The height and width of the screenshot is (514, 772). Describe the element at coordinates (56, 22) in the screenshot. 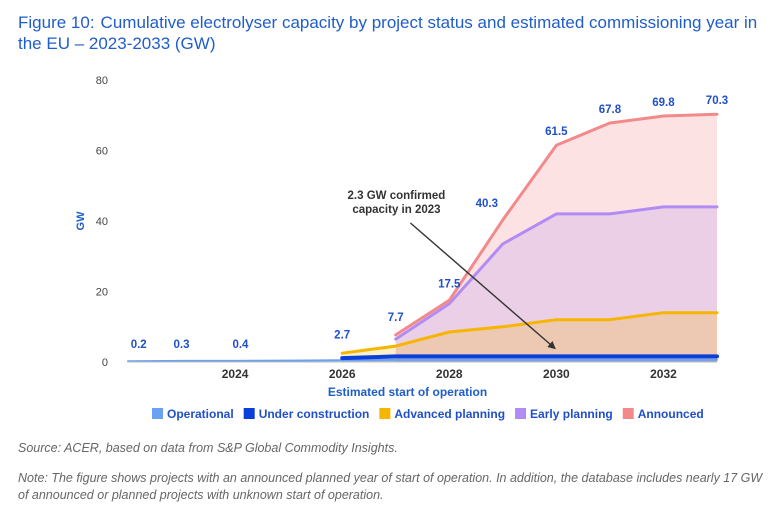

I see `figure-label: Figure 10:` at that location.